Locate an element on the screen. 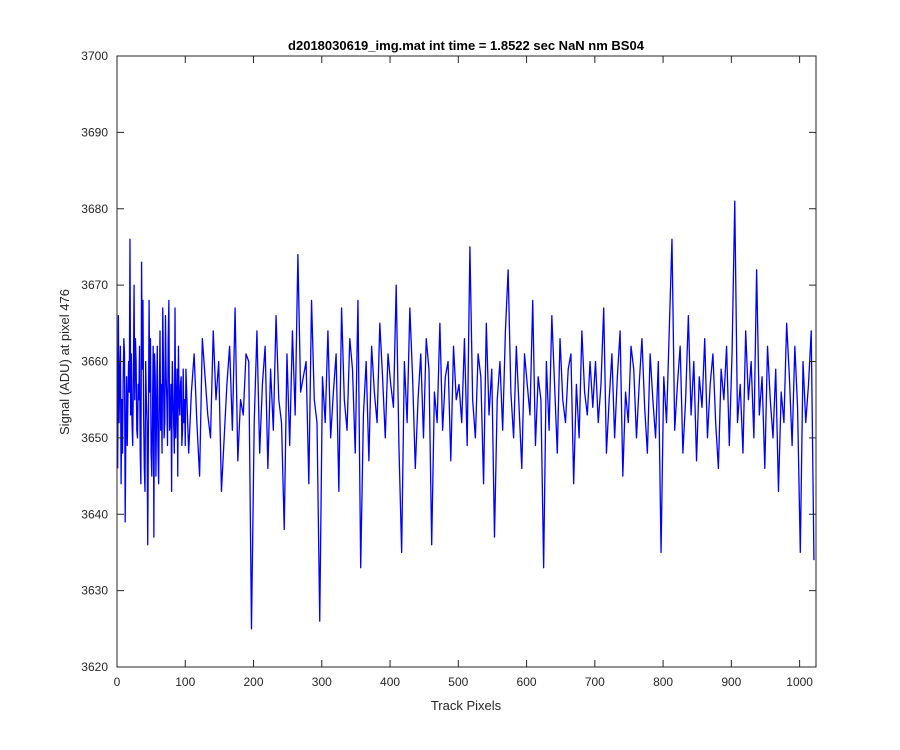  x-tick-label: 500 is located at coordinates (458, 682).